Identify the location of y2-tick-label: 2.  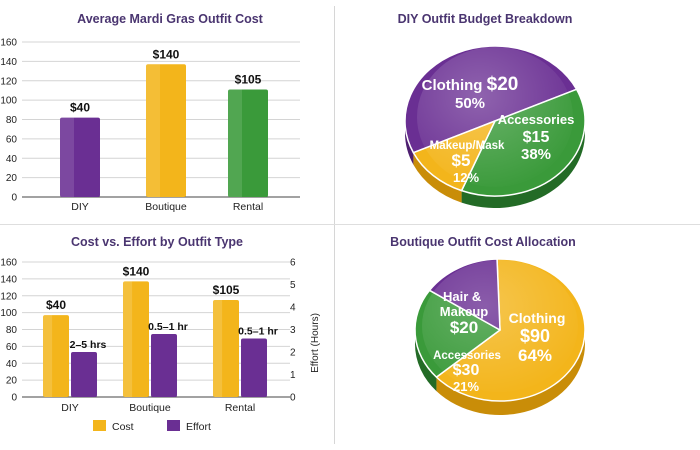
(293, 353).